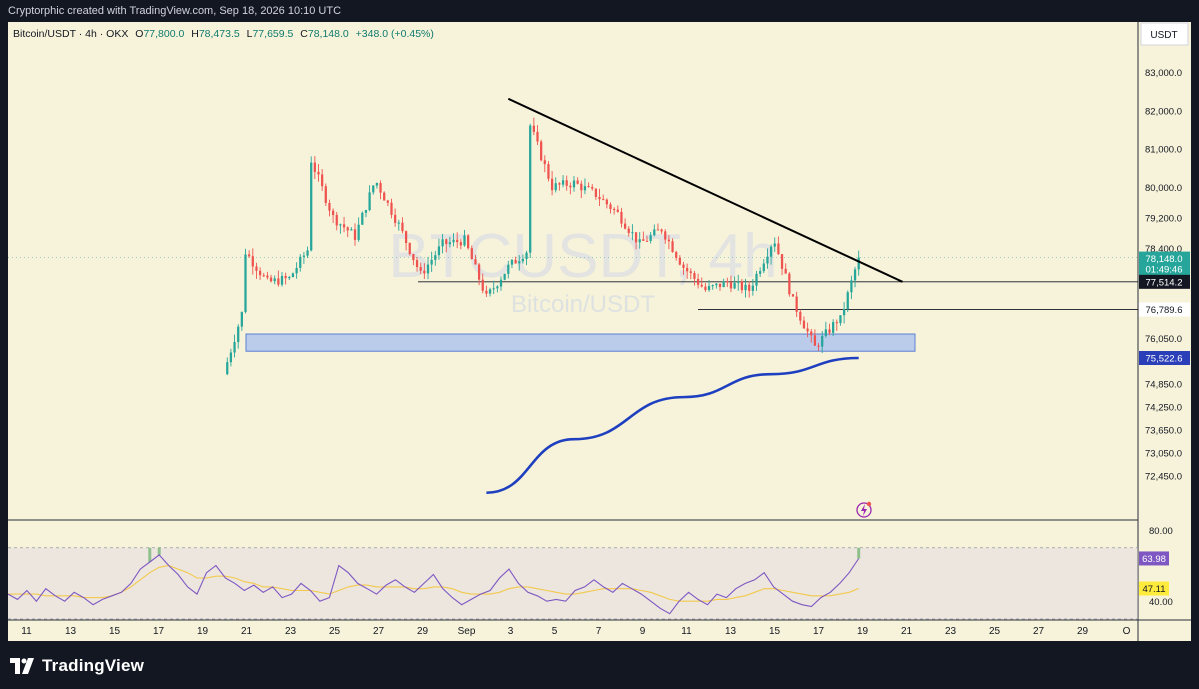  I want to click on rsi-moving-average-line, so click(433, 583).